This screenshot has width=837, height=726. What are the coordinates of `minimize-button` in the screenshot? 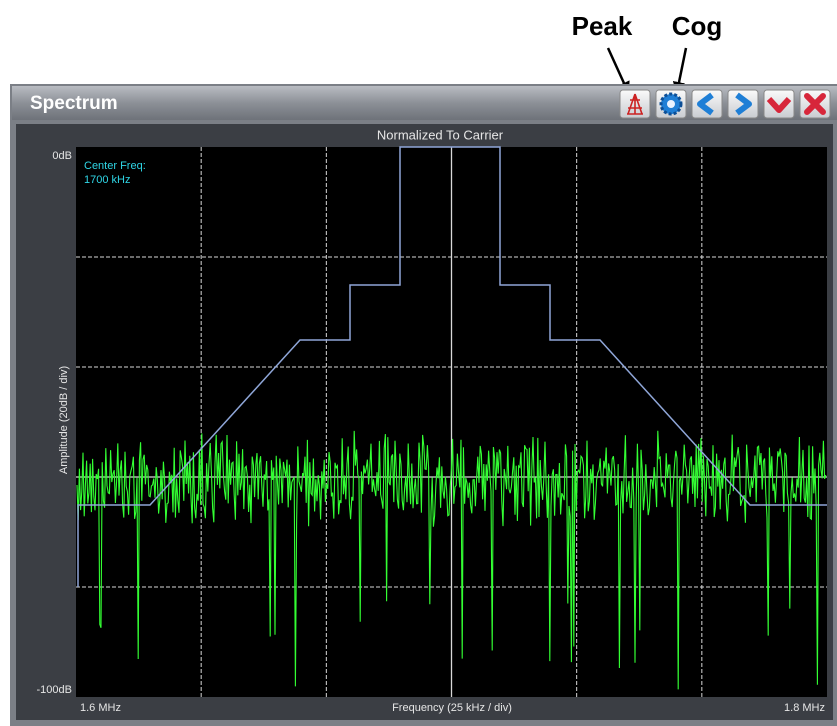 It's located at (779, 104).